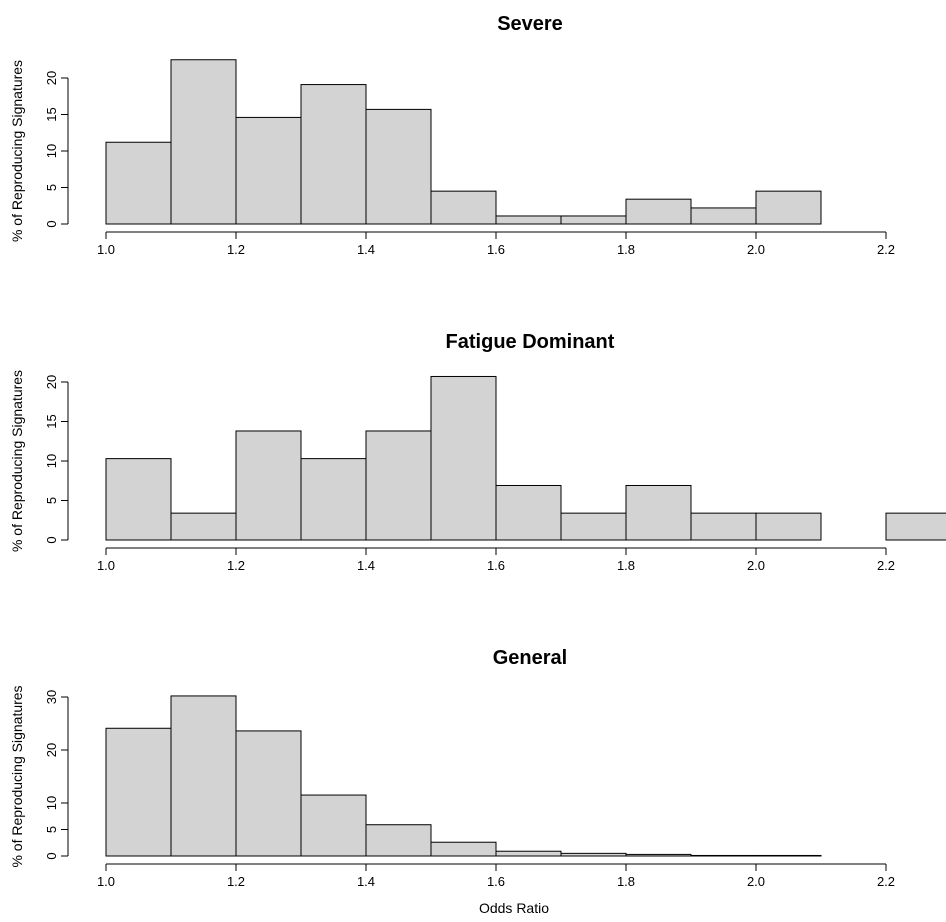 This screenshot has height=922, width=946. I want to click on chart-title: Severe, so click(530, 24).